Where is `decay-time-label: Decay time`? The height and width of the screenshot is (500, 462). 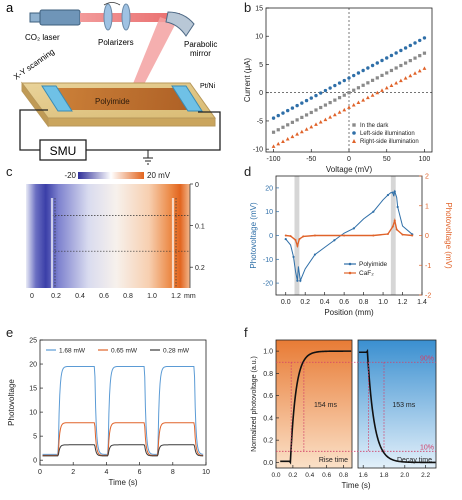 decay-time-label: Decay time is located at coordinates (414, 460).